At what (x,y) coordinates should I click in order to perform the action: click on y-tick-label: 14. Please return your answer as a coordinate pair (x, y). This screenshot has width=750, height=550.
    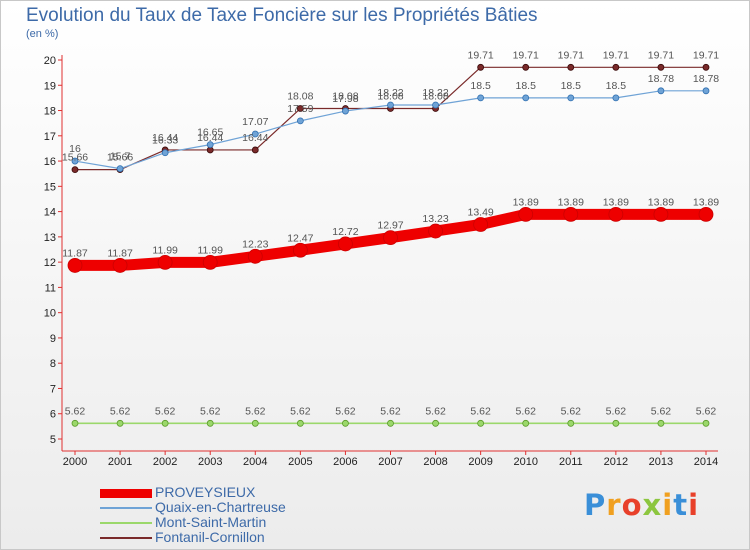
    Looking at the image, I should click on (50, 213).